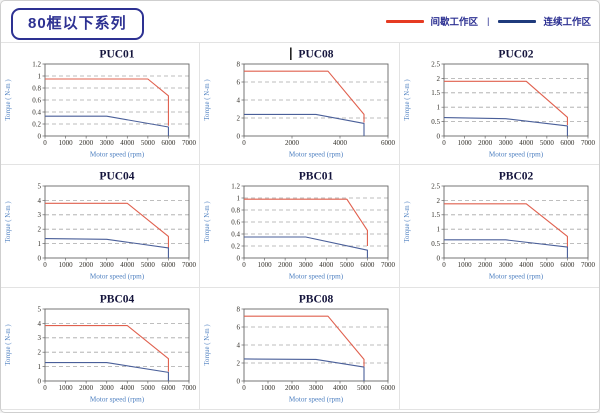 The height and width of the screenshot is (413, 600). I want to click on header-bar: 80框以下系列 间歇工作区 | 连续工作区, so click(300, 21).